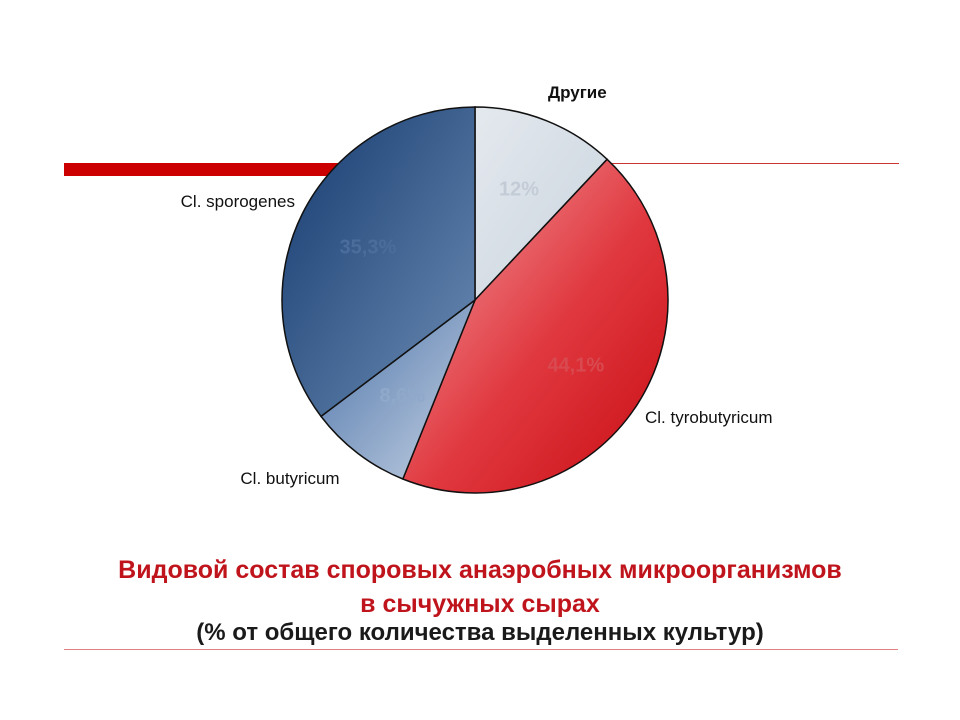  Describe the element at coordinates (378, 262) in the screenshot. I see `pie-slice-cl-sporogenes` at that location.